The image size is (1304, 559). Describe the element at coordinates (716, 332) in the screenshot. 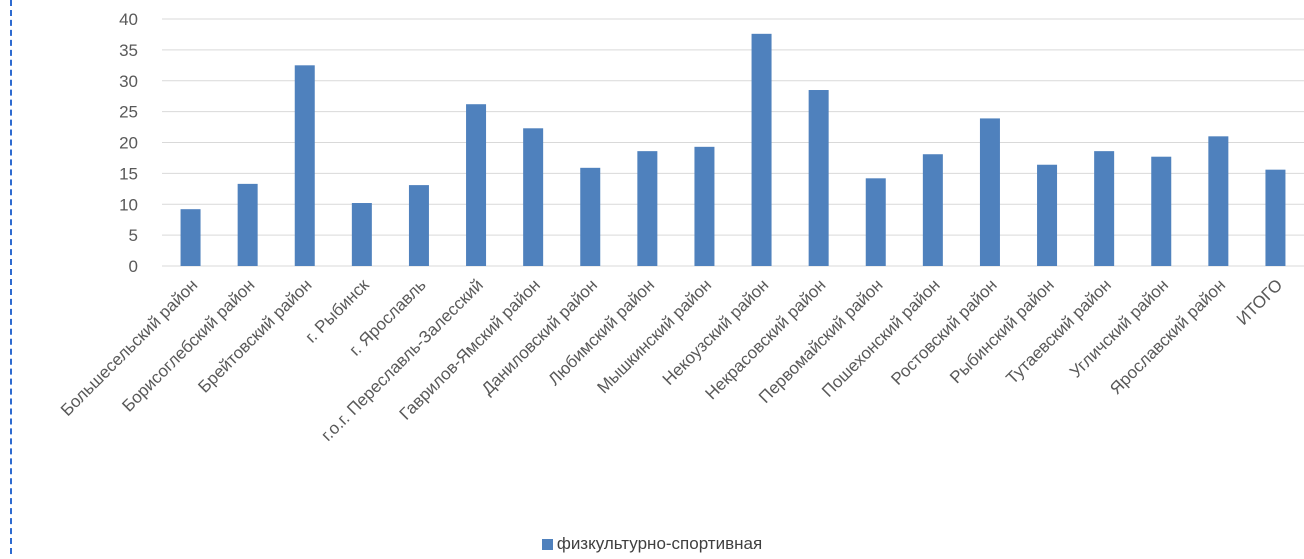

I see `x-tick-label: Некоузский район` at that location.